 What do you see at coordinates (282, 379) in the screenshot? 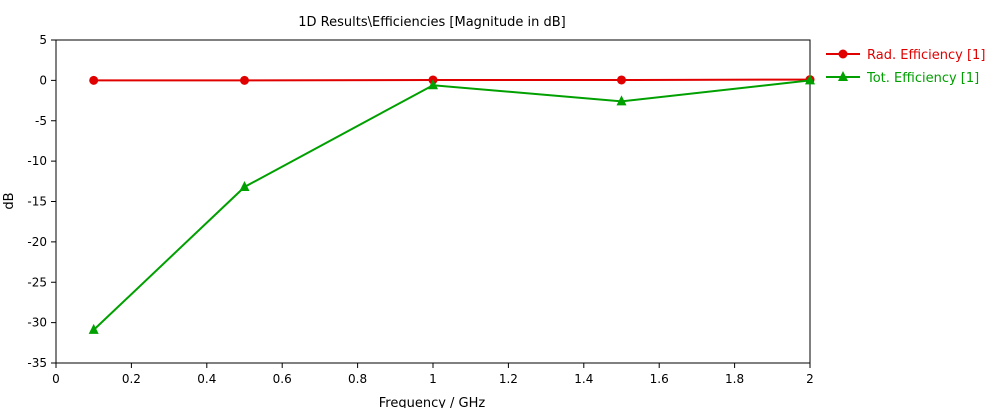
I see `x-tick-label: 0.6` at bounding box center [282, 379].